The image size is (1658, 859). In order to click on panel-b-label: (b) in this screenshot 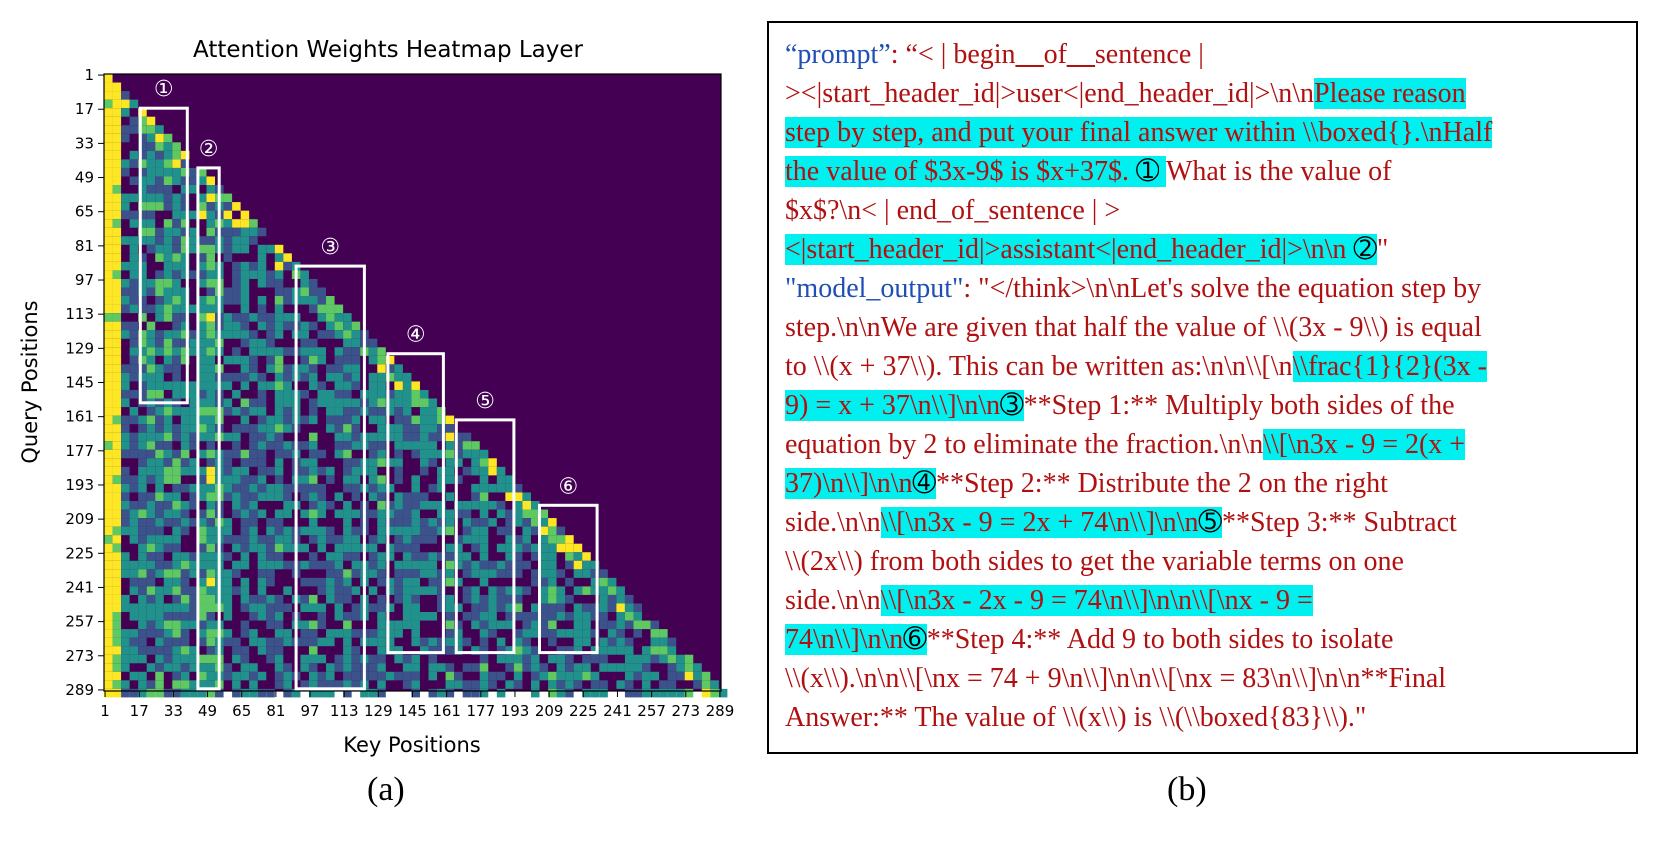, I will do `click(1187, 789)`.